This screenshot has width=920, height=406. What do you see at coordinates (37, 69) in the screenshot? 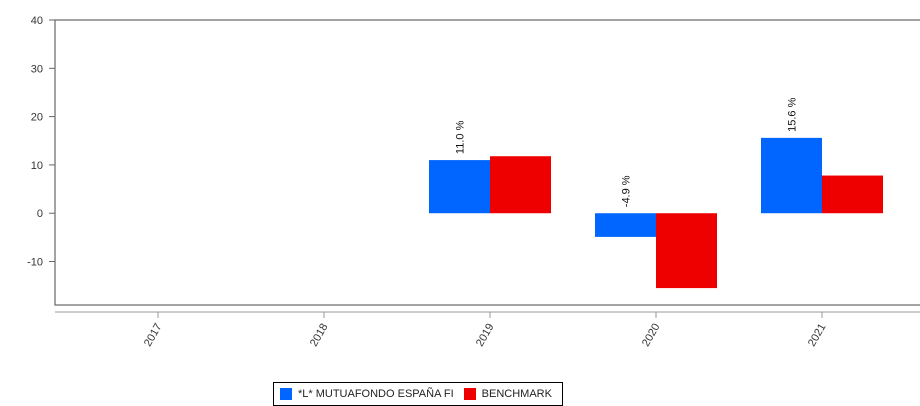
I see `y-tick-label-30: 30` at bounding box center [37, 69].